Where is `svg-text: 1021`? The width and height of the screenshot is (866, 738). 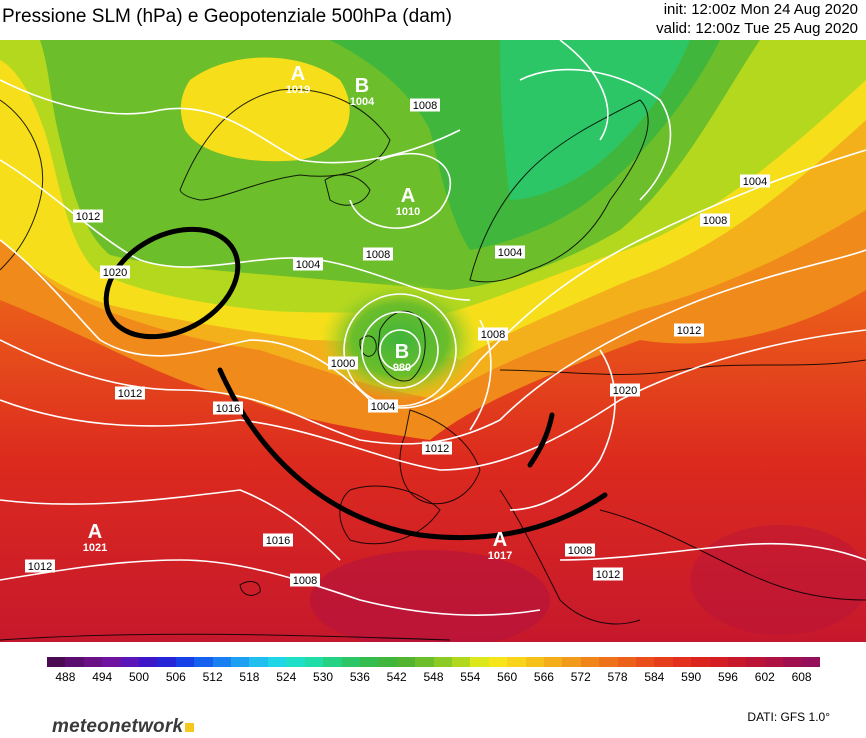
svg-text: 1021 is located at coordinates (95, 548).